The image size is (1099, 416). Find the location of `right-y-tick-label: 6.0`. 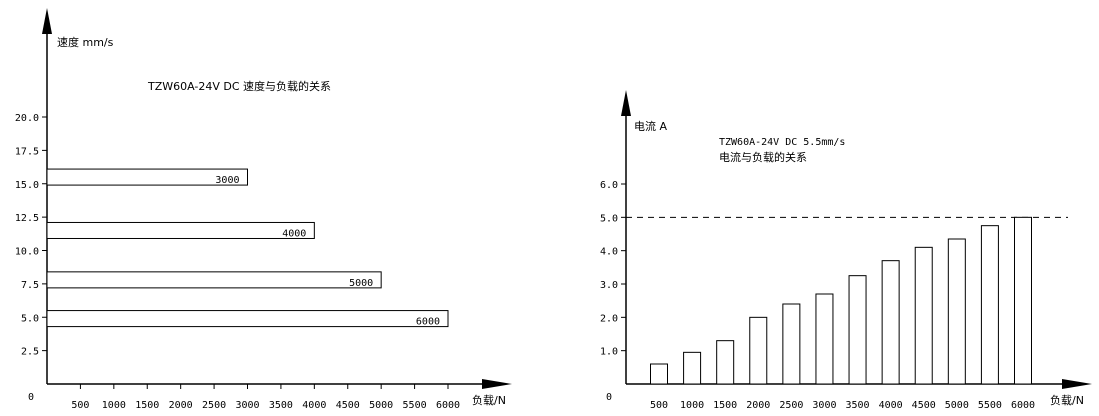

right-y-tick-label: 6.0 is located at coordinates (609, 185).